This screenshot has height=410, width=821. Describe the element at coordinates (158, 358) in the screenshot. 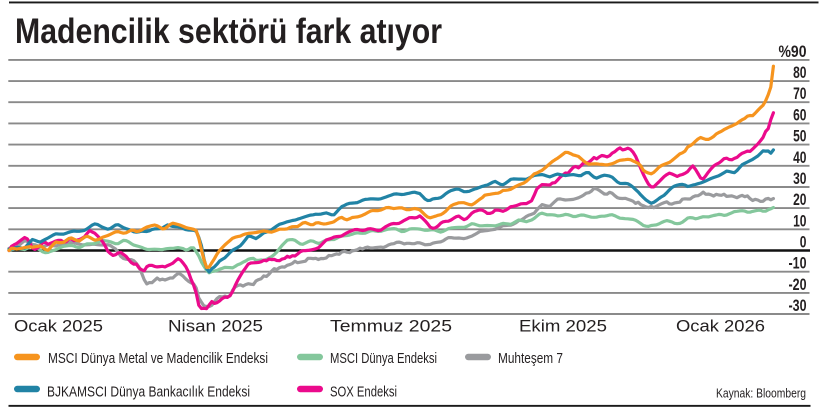

I see `svg-text:MSCI Dünya Metal ve Madencilik: MSCI Dünya Metal ve Madencilik Endeksi` at that location.